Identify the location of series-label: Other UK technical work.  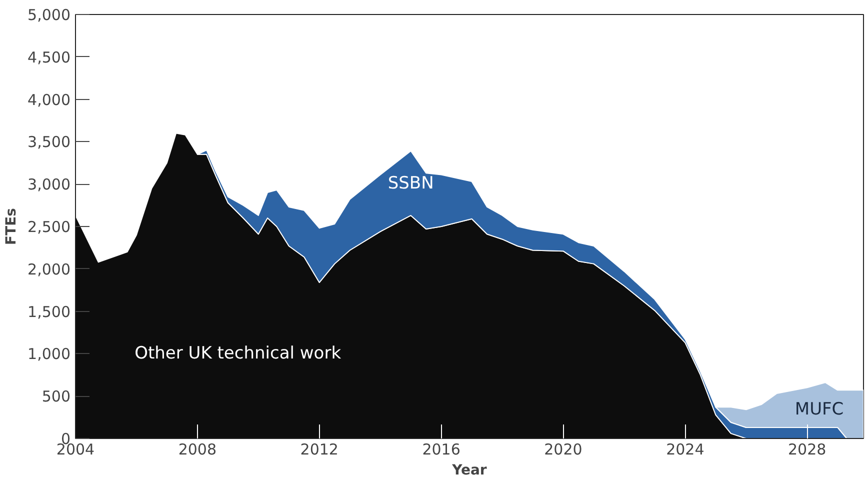
(238, 354).